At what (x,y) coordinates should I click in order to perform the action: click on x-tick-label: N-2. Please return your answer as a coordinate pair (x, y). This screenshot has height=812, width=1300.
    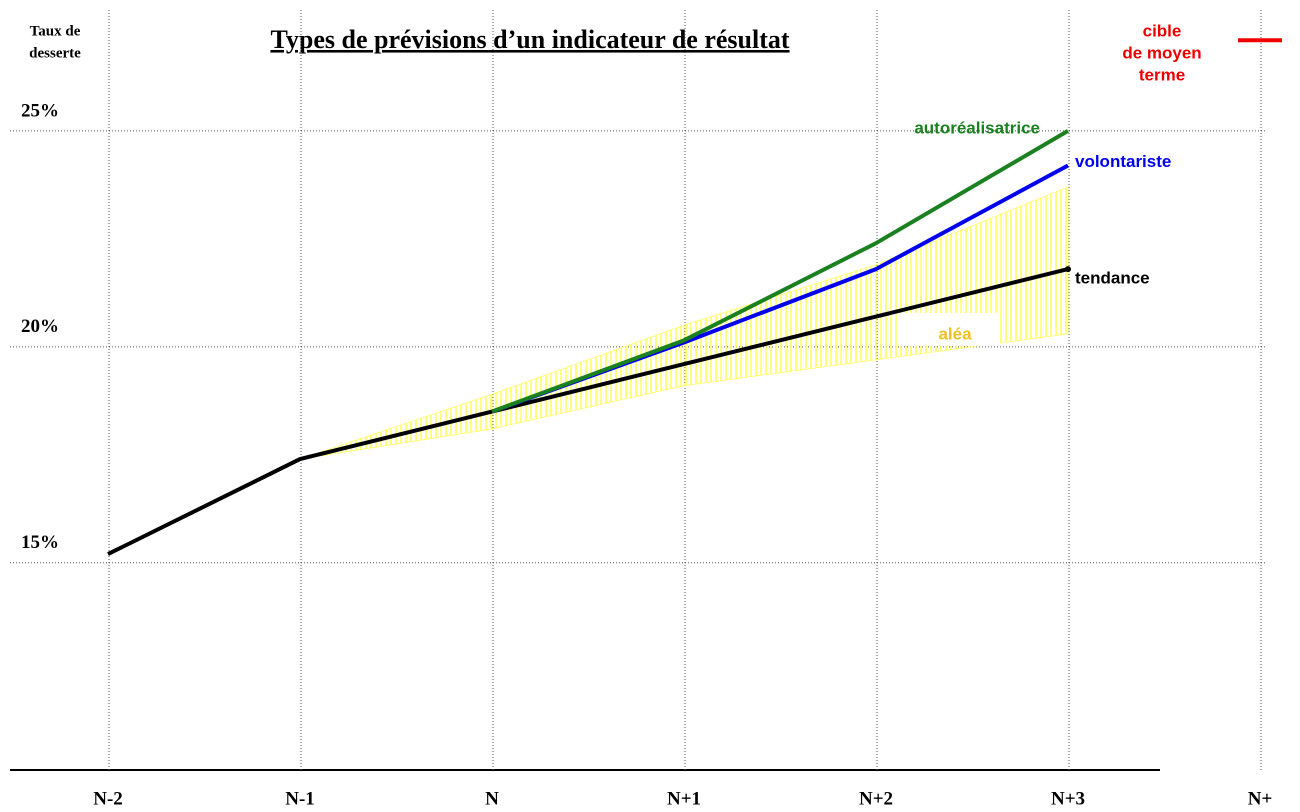
    Looking at the image, I should click on (108, 798).